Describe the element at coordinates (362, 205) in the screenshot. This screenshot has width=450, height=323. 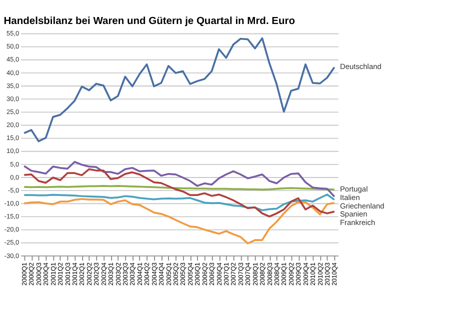
I see `series-label: Griechenland` at that location.